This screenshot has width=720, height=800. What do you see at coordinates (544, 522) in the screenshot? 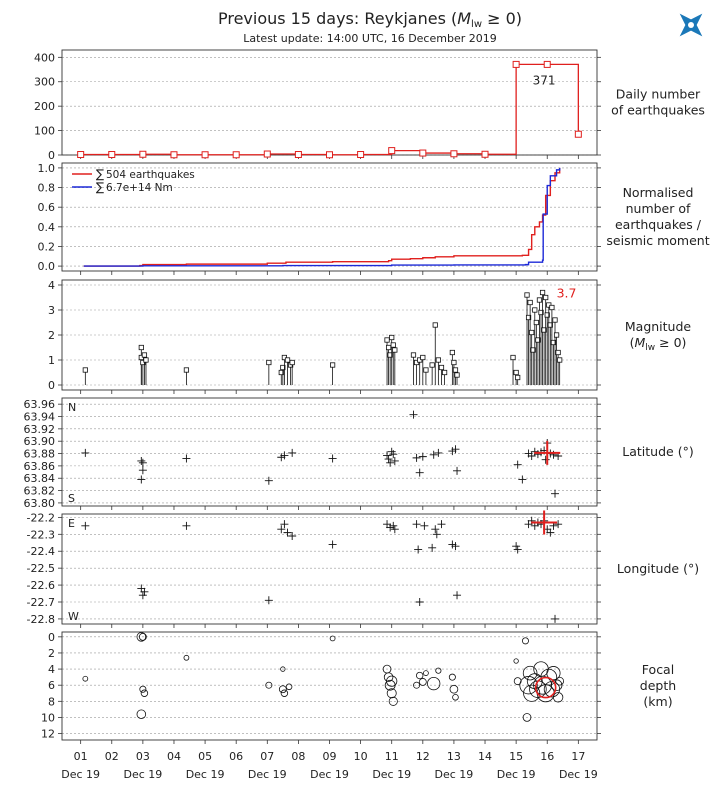
I see `largest-event-marker` at bounding box center [544, 522].